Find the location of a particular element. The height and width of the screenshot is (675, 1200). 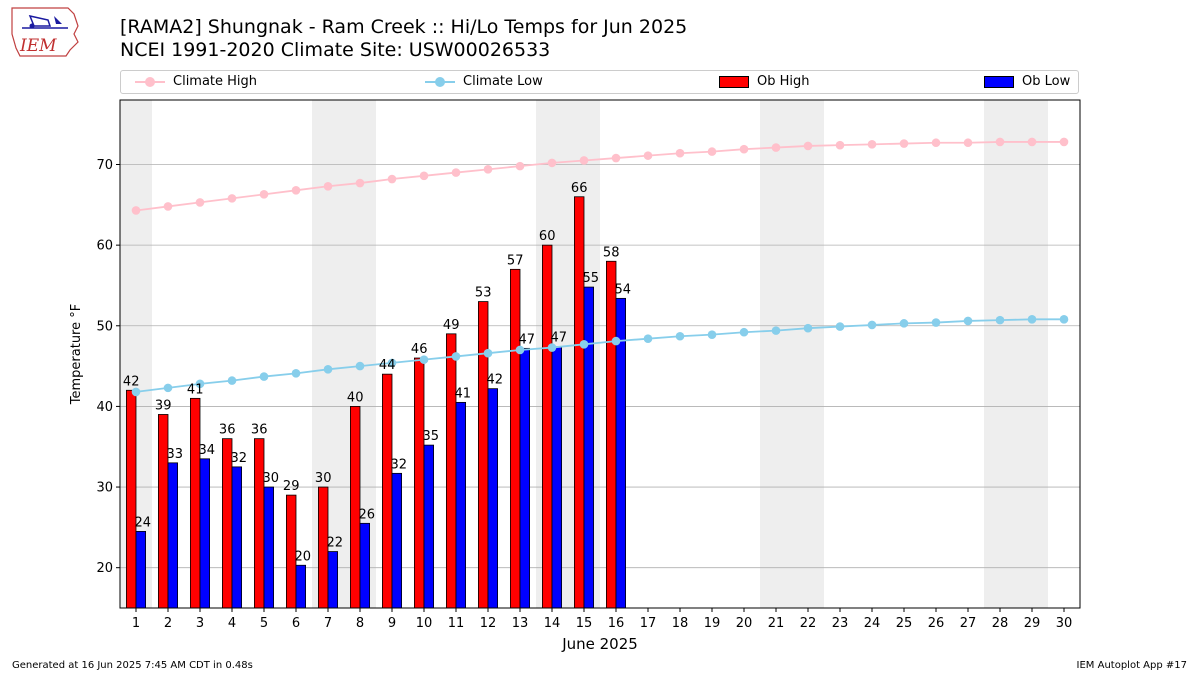

x-tick-label: 18 is located at coordinates (680, 623).